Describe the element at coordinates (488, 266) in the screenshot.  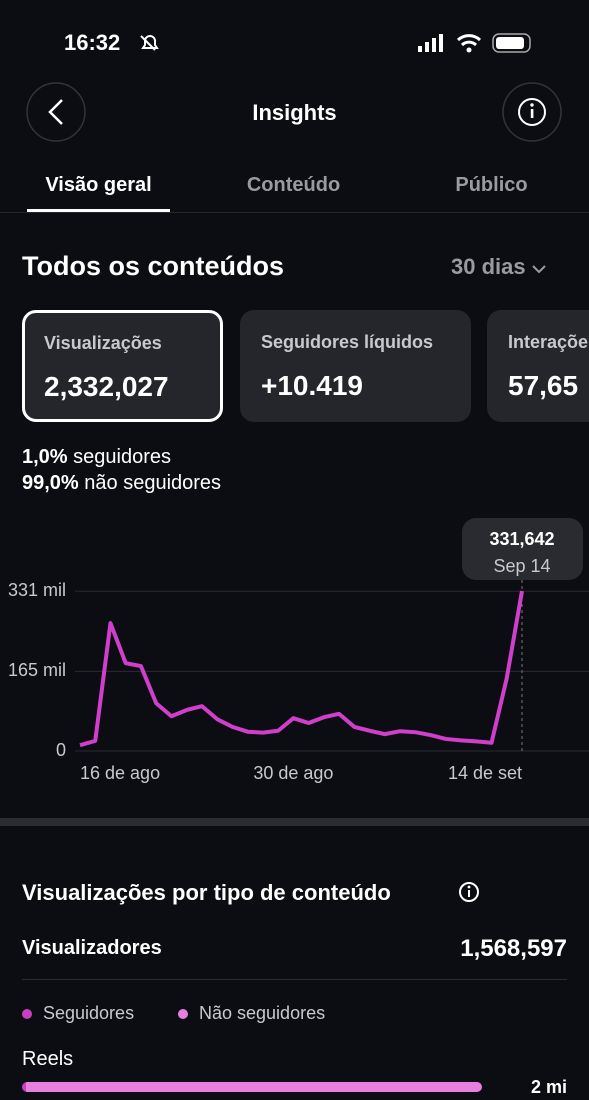
I see `period: 30 dias` at that location.